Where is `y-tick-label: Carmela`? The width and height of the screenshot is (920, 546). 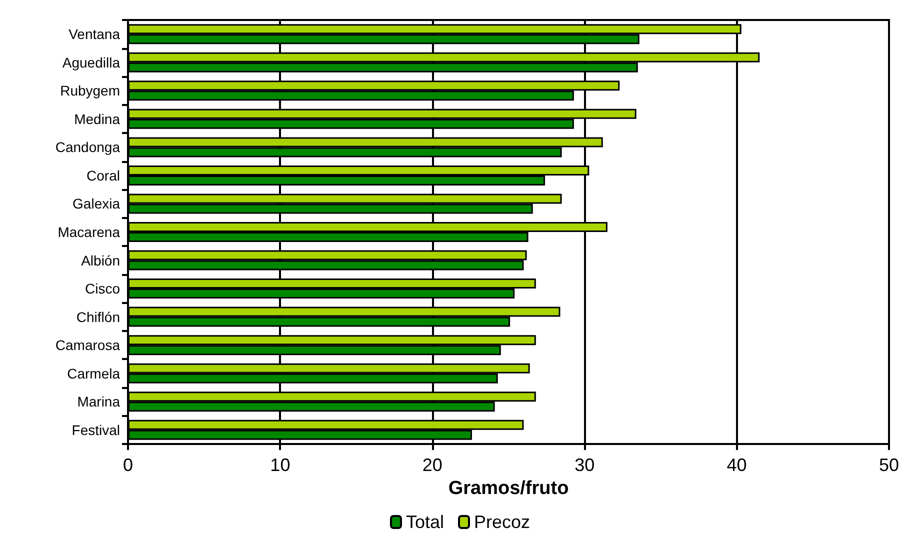
y-tick-label: Carmela is located at coordinates (93, 373).